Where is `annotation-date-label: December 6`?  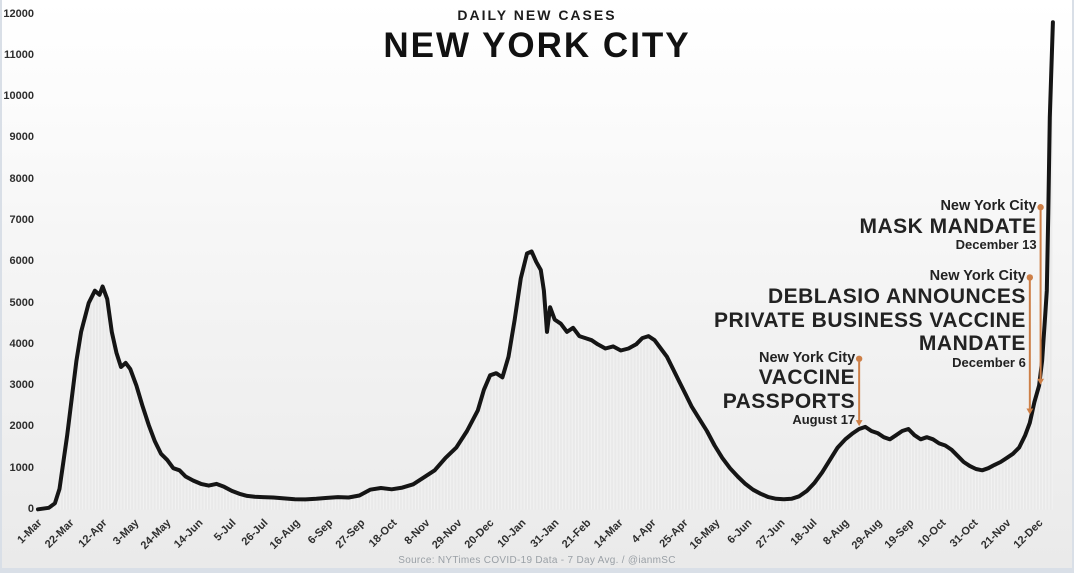
annotation-date-label: December 6 is located at coordinates (989, 362).